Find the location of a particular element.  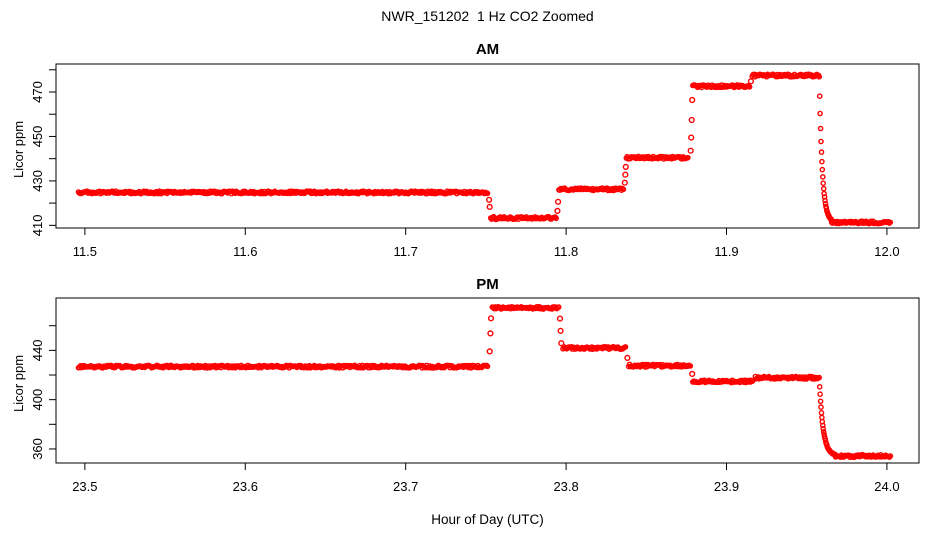

y-tick-label: 360 is located at coordinates (37, 449).